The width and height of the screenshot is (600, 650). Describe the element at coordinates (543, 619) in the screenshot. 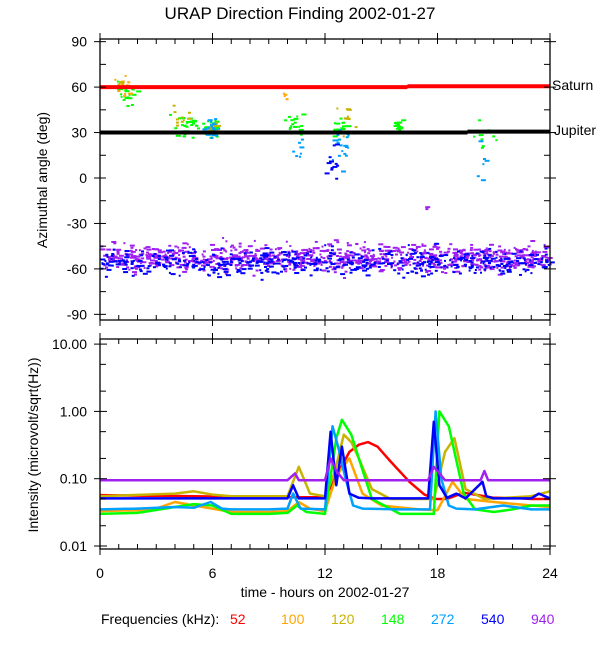

I see `legend-item-940: 940` at that location.